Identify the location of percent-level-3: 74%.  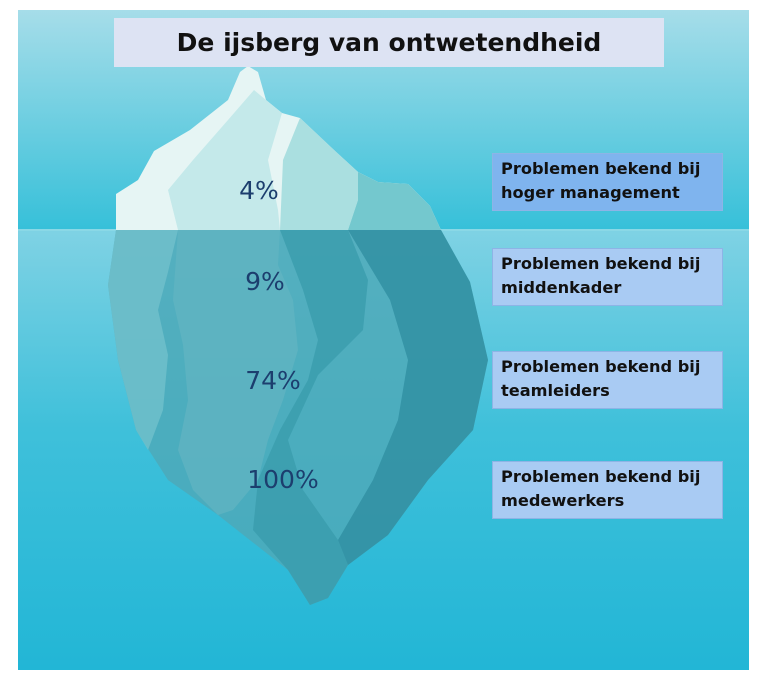
(273, 380).